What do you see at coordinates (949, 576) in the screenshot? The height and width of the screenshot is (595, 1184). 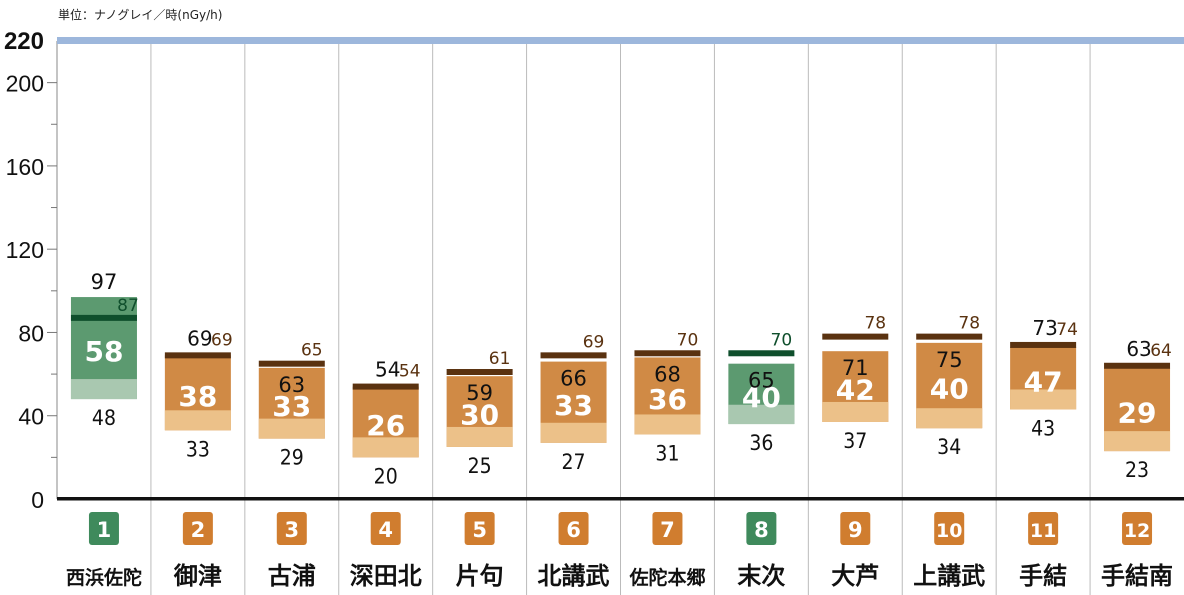 I see `station-name: 上講武` at bounding box center [949, 576].